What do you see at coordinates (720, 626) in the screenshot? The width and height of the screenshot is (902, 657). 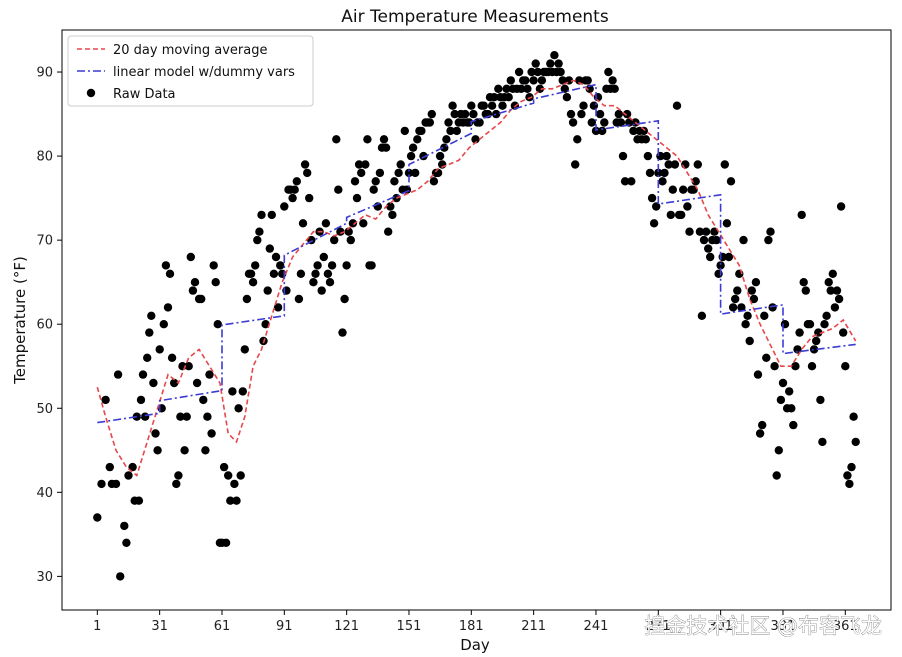 I see `x-tick-label: 301` at bounding box center [720, 626].